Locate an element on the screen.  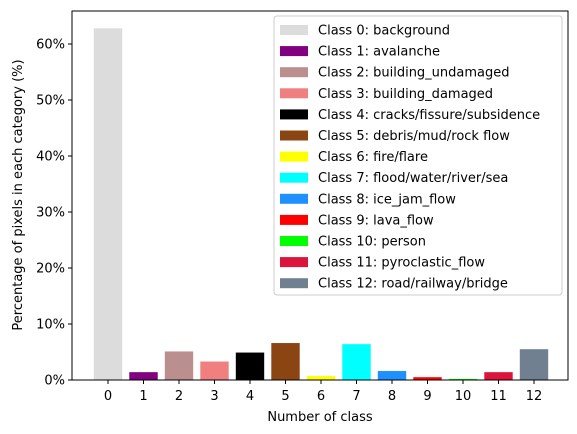
x-tick-label: 4 is located at coordinates (250, 396).